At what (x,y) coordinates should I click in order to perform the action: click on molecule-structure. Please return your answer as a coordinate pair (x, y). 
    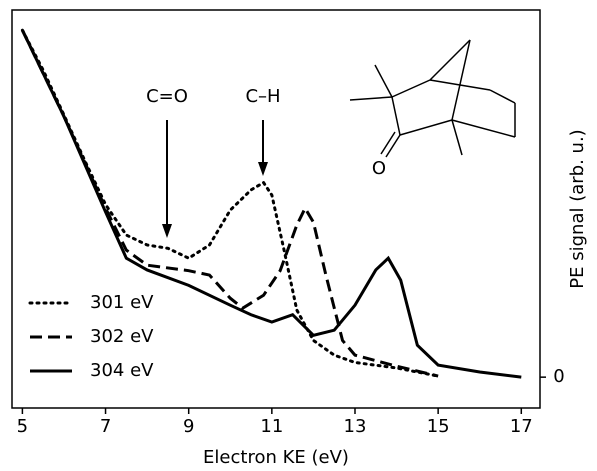
    Looking at the image, I should click on (432, 98).